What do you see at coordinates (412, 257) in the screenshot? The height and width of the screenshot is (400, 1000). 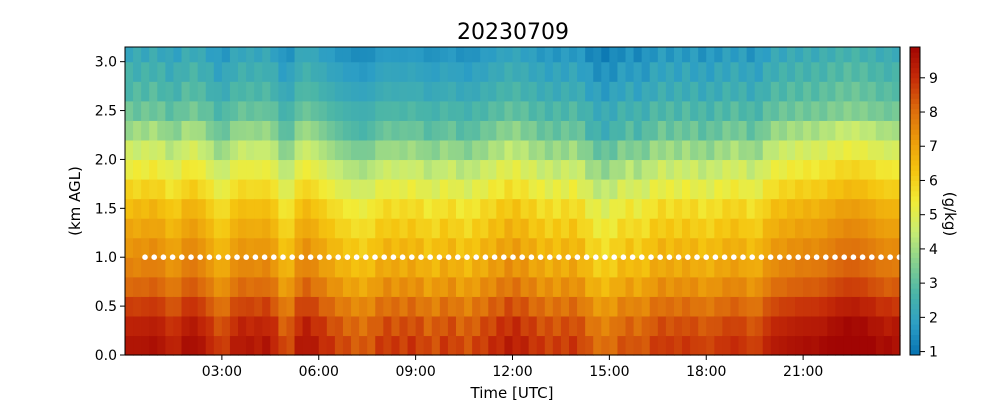 I see `reference-line-dot` at bounding box center [412, 257].